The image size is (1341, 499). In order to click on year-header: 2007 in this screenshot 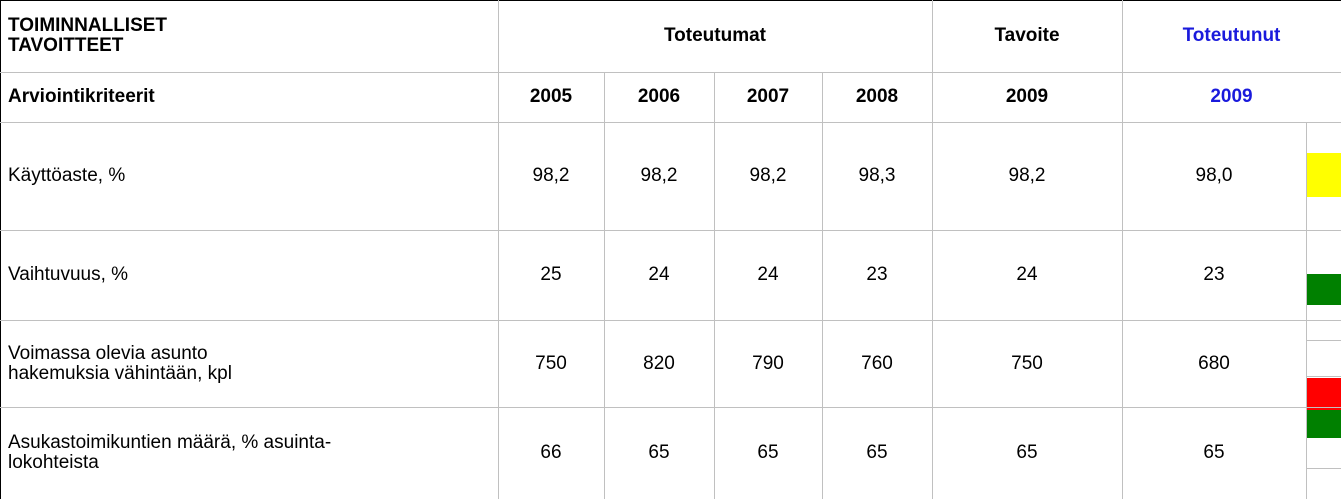, I will do `click(768, 96)`.